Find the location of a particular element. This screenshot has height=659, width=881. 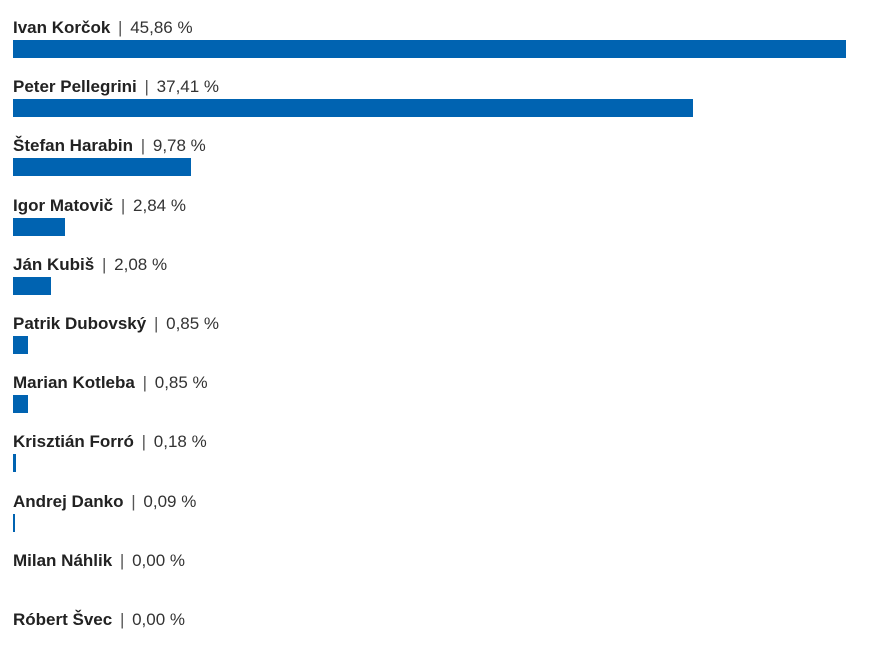

bar-row: Marian Kotleba | 0,85 % is located at coordinates (433, 397).